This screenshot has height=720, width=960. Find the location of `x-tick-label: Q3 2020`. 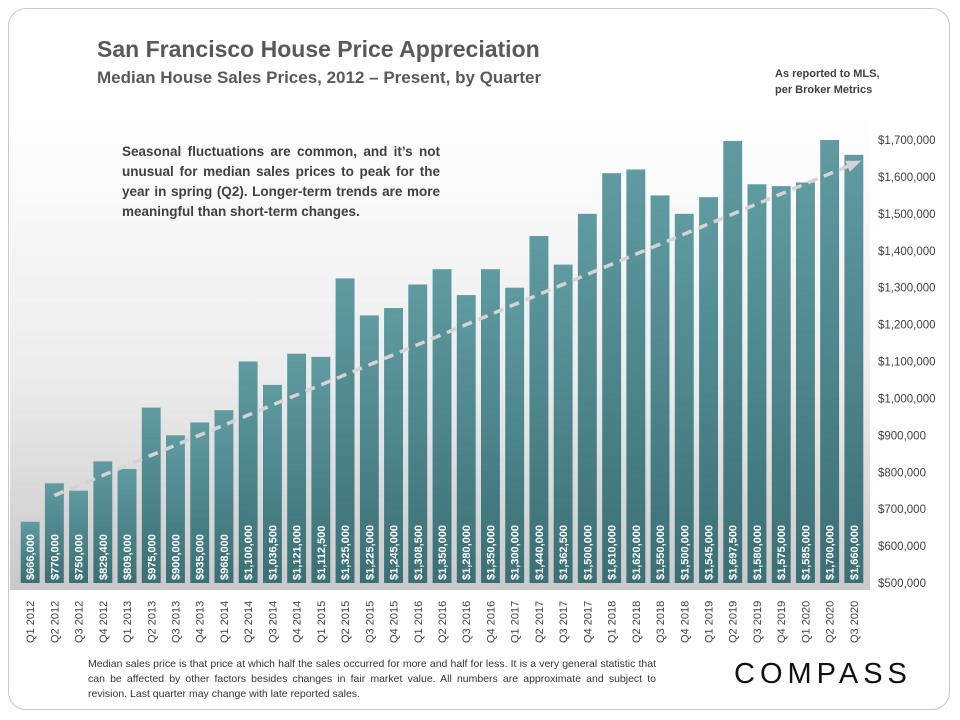

x-tick-label: Q3 2020 is located at coordinates (855, 622).